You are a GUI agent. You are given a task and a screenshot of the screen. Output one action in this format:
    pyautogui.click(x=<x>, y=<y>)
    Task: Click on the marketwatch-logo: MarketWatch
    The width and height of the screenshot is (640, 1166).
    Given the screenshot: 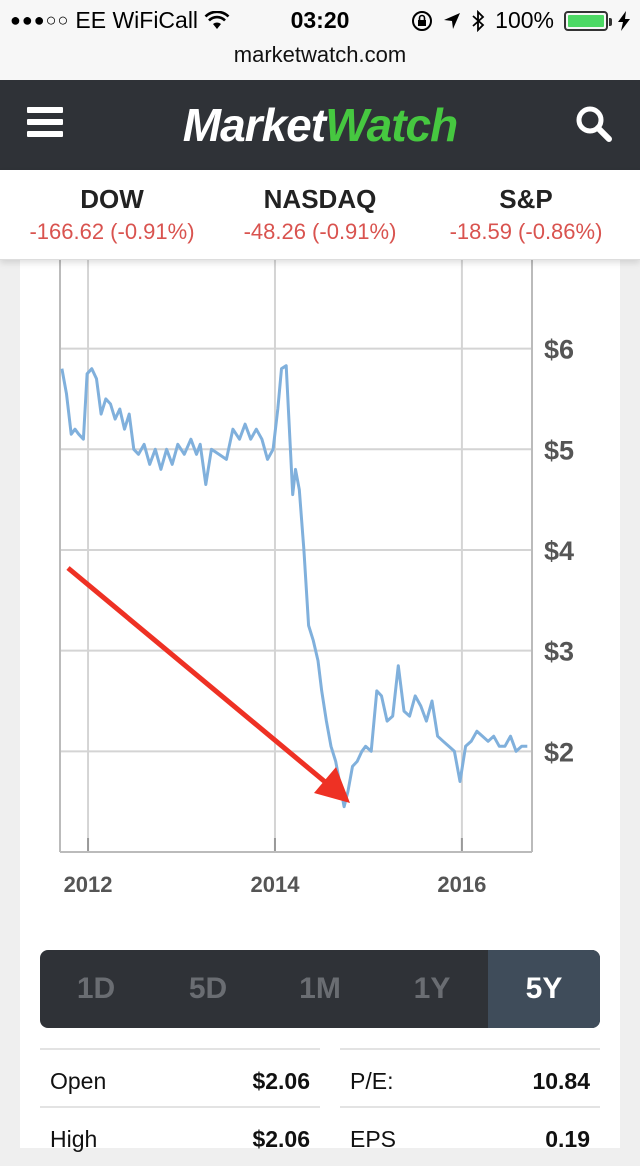 What is the action you would take?
    pyautogui.click(x=320, y=125)
    